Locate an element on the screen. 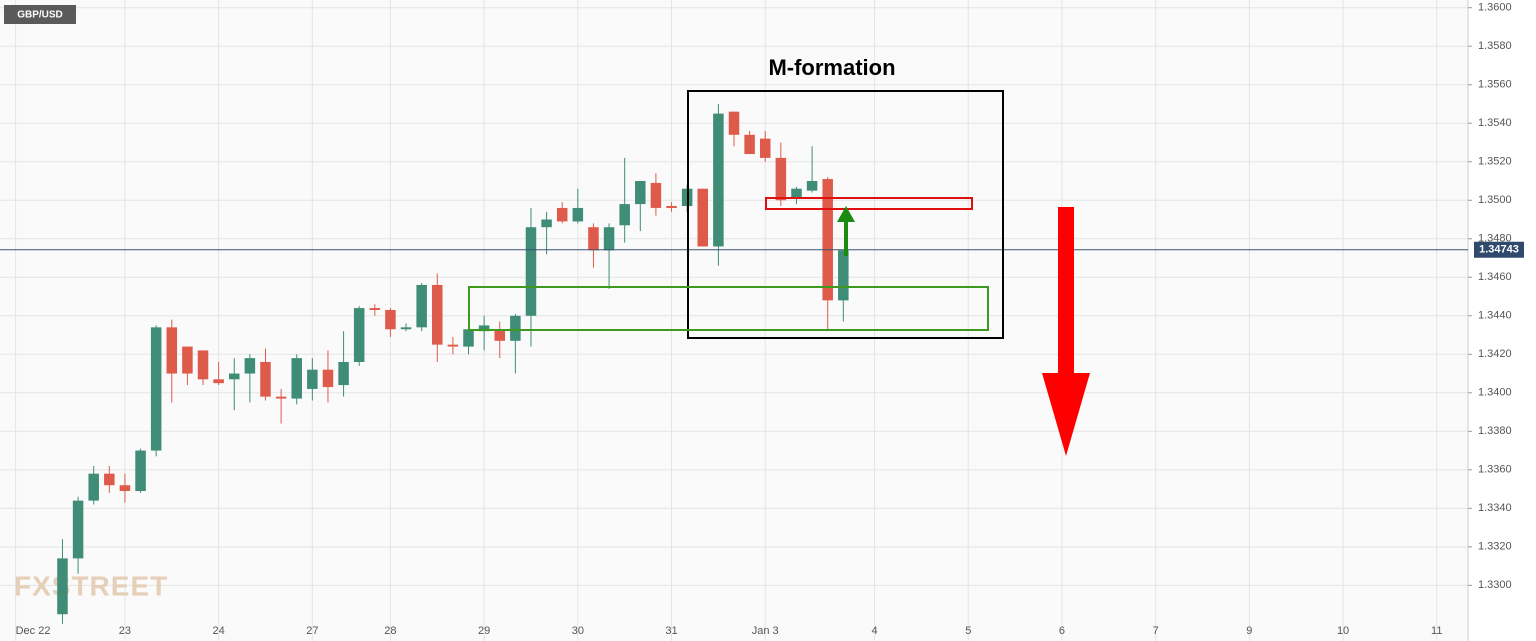  support-zone is located at coordinates (728, 308).